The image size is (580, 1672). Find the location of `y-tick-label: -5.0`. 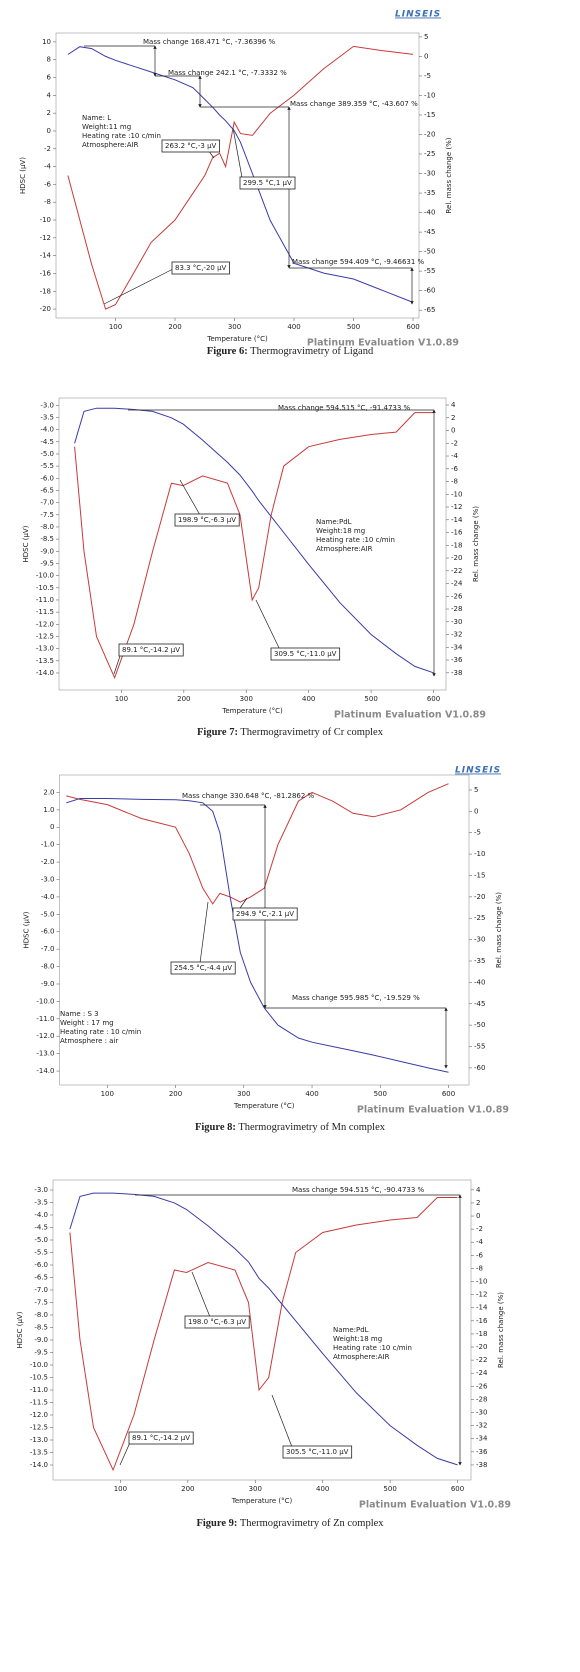

y-tick-label: -5.0 is located at coordinates (48, 914).